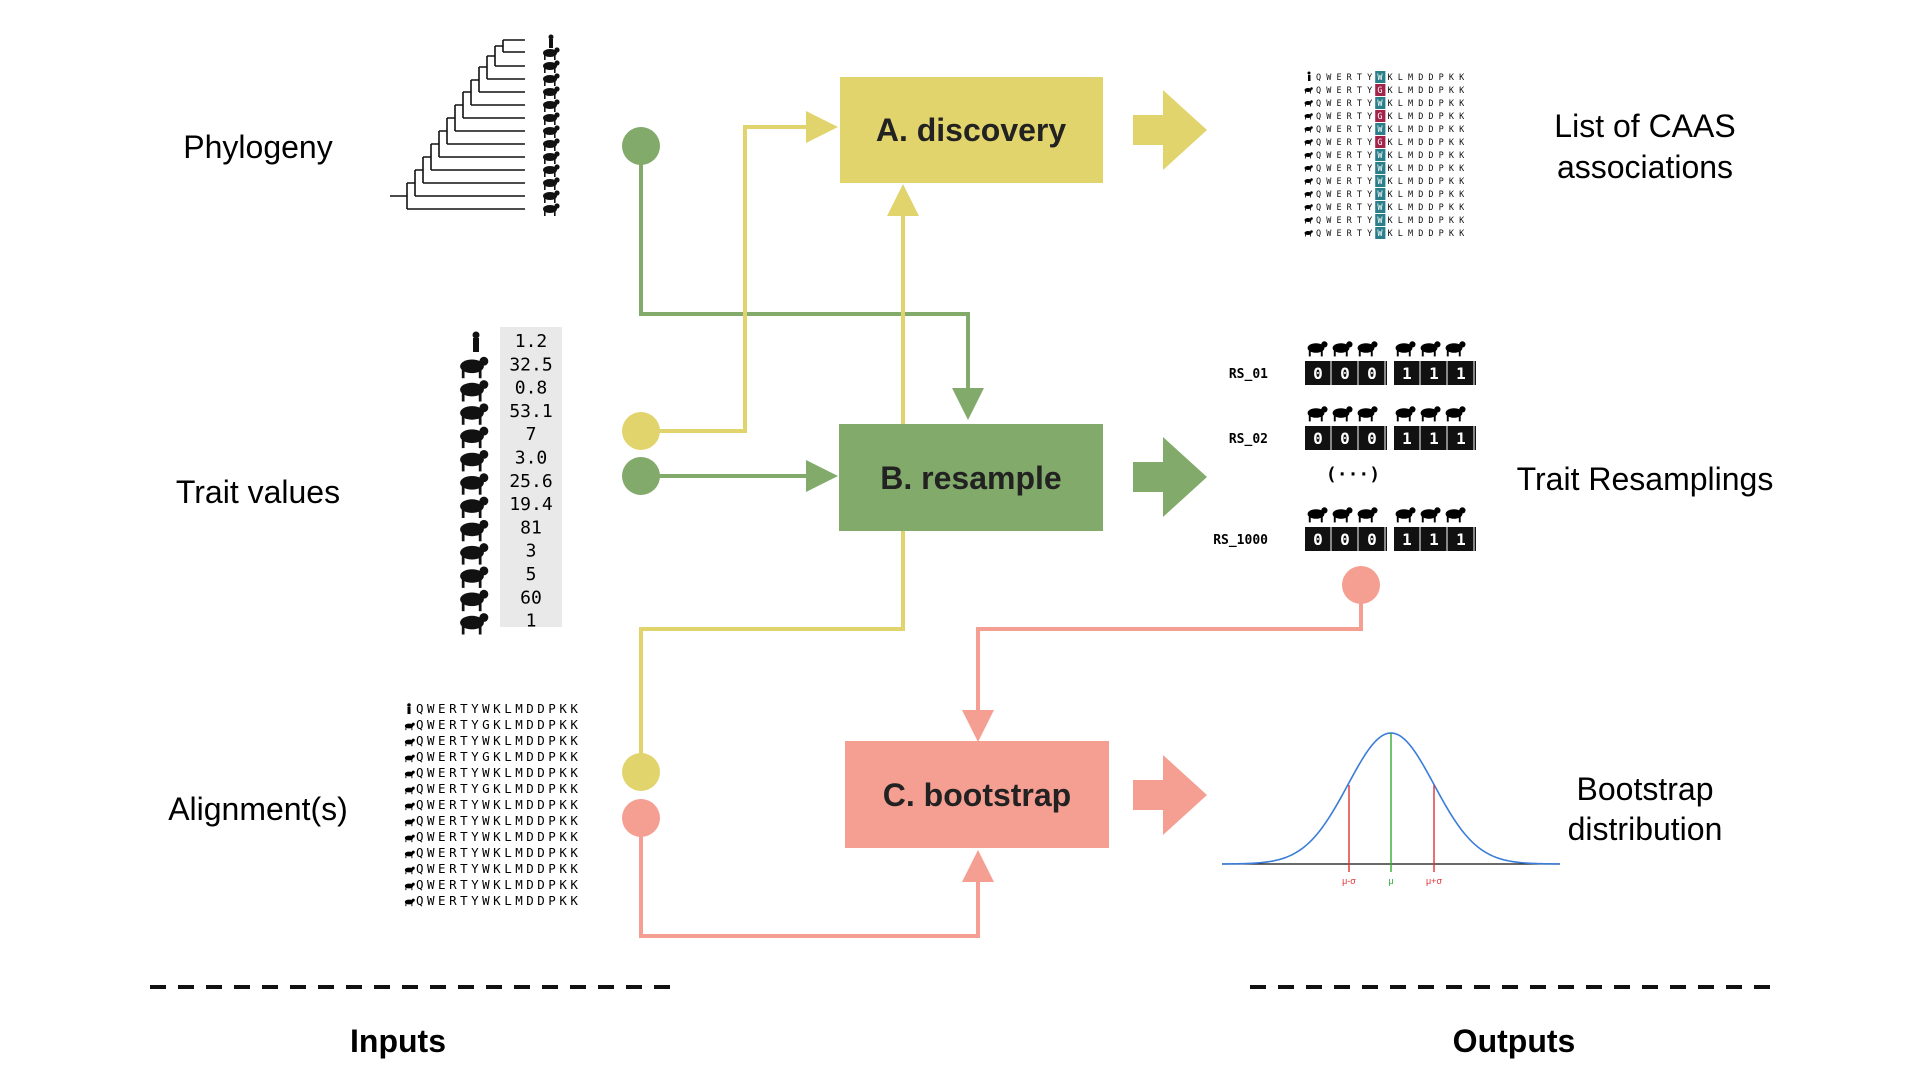 The width and height of the screenshot is (1920, 1080). I want to click on trait-to-discovery-line, so click(739, 272).